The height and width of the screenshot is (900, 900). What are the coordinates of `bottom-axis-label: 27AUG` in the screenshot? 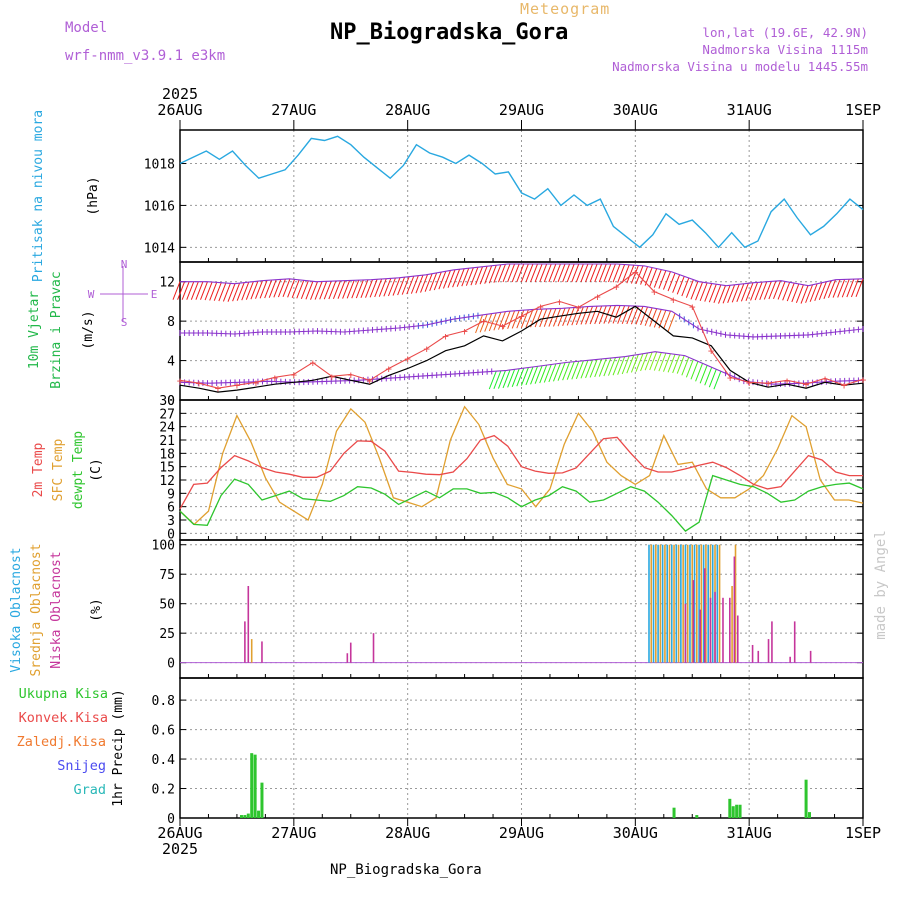 It's located at (293, 833).